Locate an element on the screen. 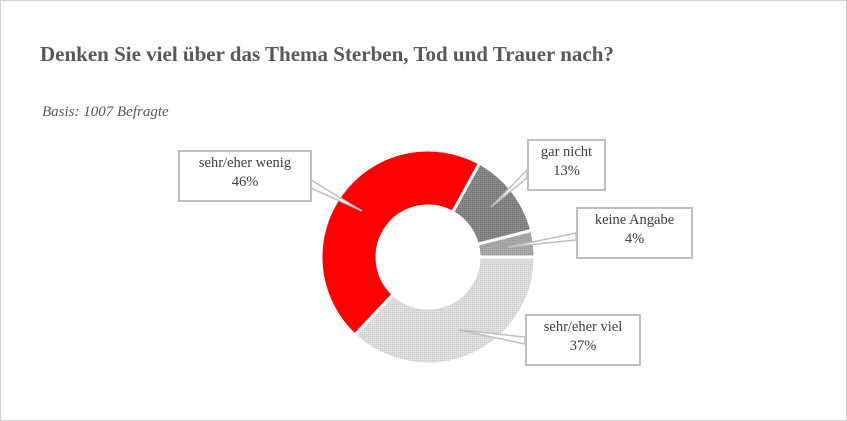  data-label-sehr-eher-wenig: sehr/eher wenig 46% is located at coordinates (245, 176).